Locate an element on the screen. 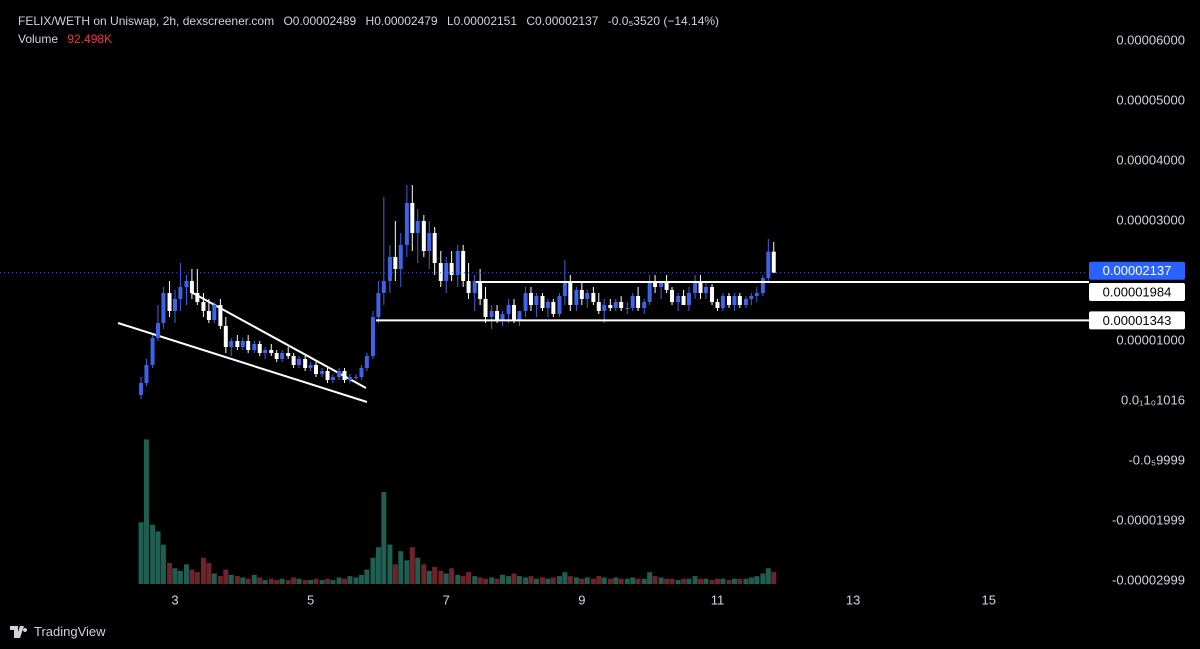 Image resolution: width=1200 pixels, height=649 pixels. volume-name: Volume is located at coordinates (38, 39).